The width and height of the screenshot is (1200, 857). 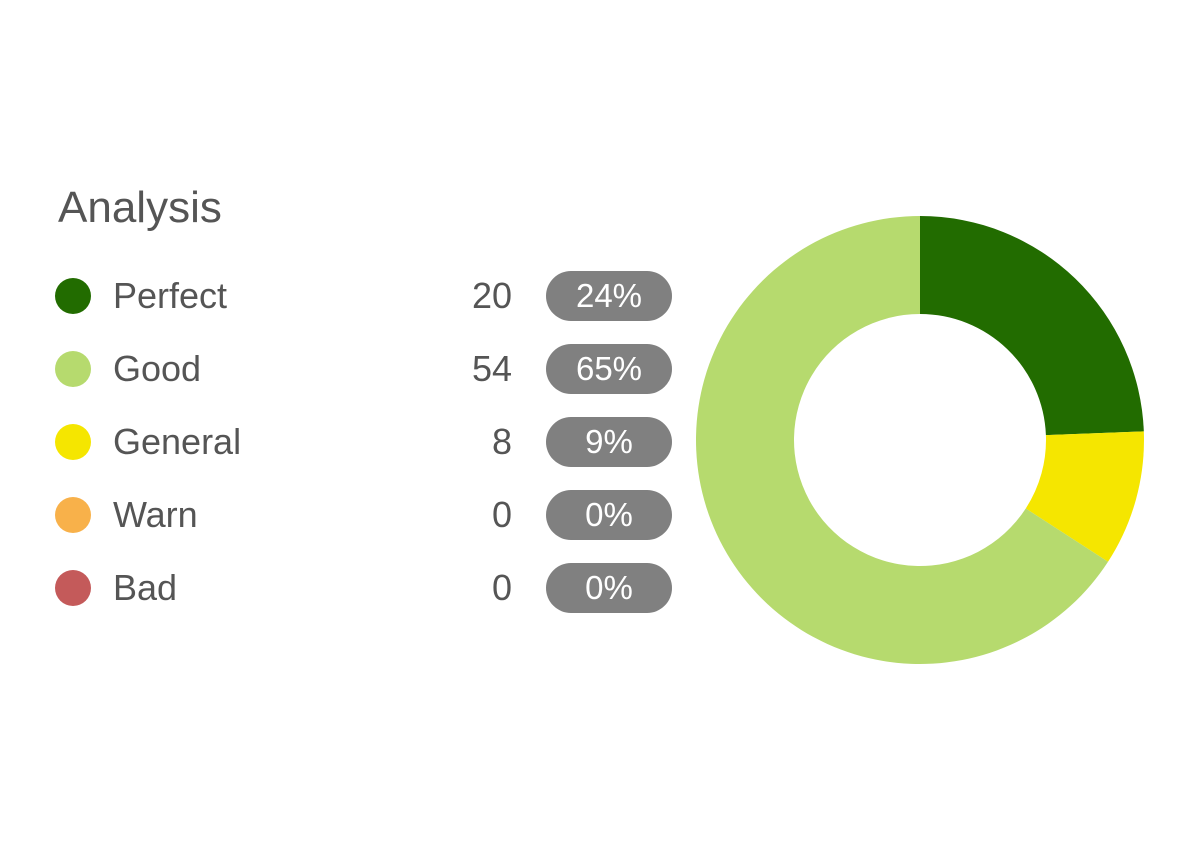 What do you see at coordinates (177, 441) in the screenshot?
I see `general-label: General` at bounding box center [177, 441].